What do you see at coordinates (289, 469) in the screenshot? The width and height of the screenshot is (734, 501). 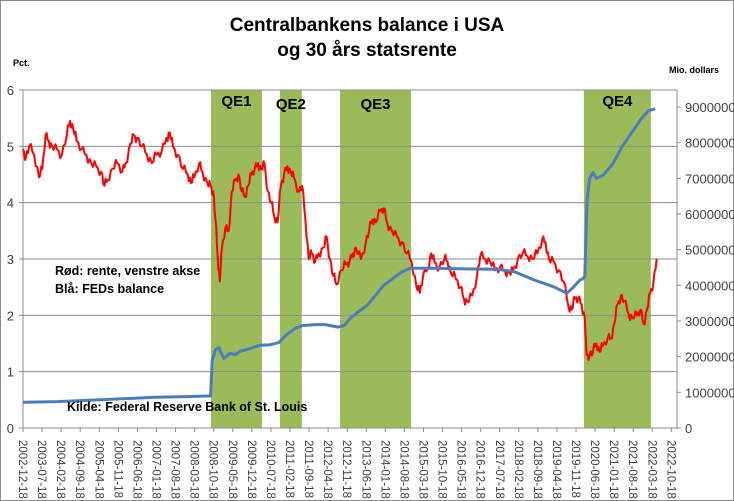 I see `x-tick-label: 2011-02-18` at bounding box center [289, 469].